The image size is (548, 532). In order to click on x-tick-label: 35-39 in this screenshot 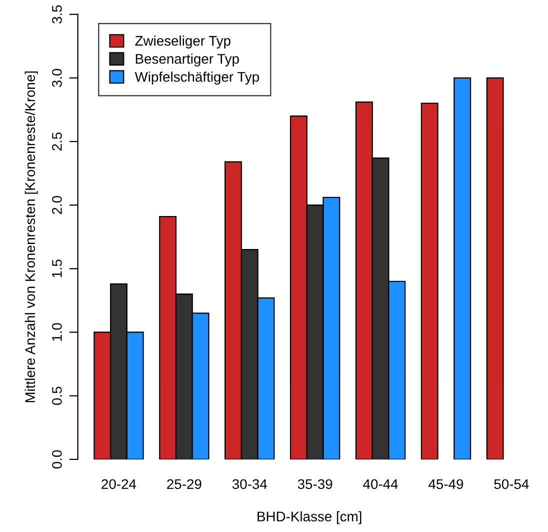, I will do `click(315, 484)`.